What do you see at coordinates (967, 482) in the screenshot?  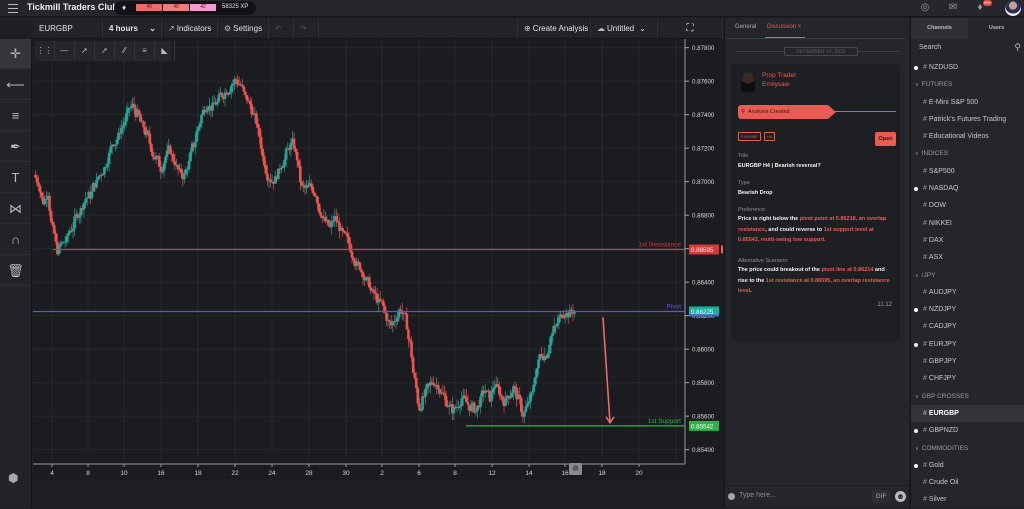 I see `channel-item: # Crude Oil` at bounding box center [967, 482].